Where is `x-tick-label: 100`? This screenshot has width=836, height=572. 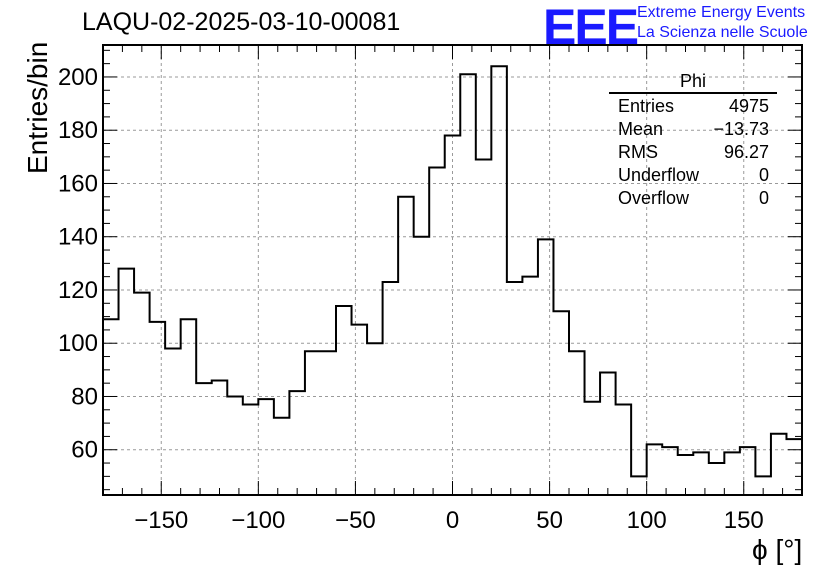 x-tick-label: 100 is located at coordinates (647, 520).